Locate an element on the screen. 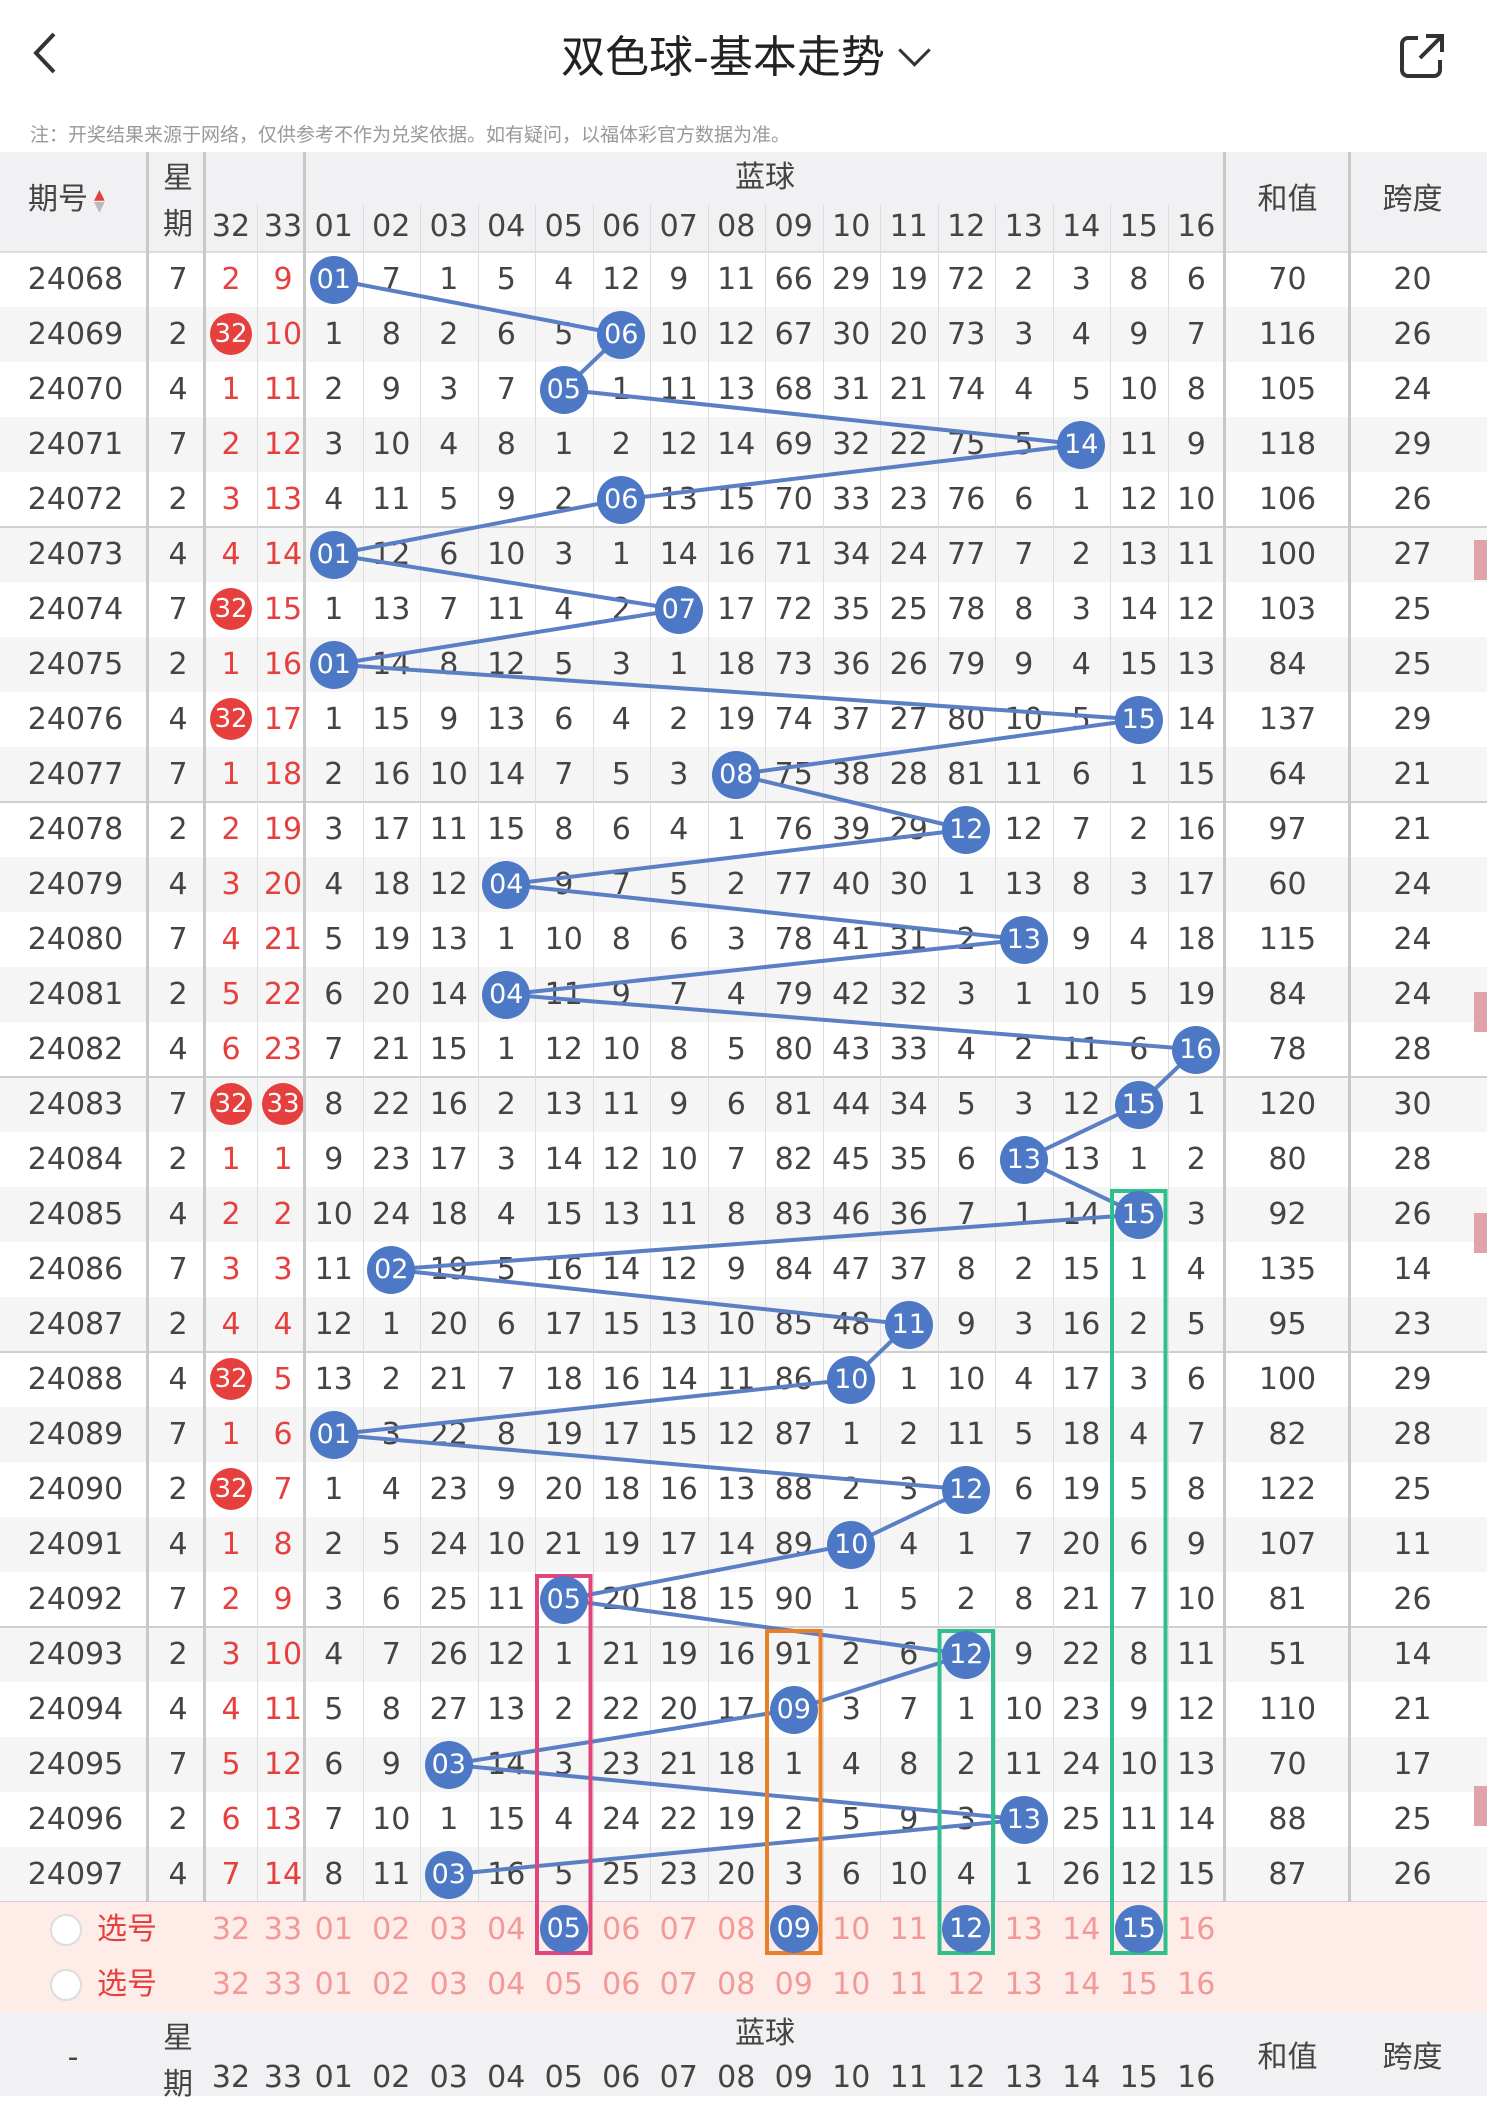  blue-ball: 09 is located at coordinates (793, 1709).